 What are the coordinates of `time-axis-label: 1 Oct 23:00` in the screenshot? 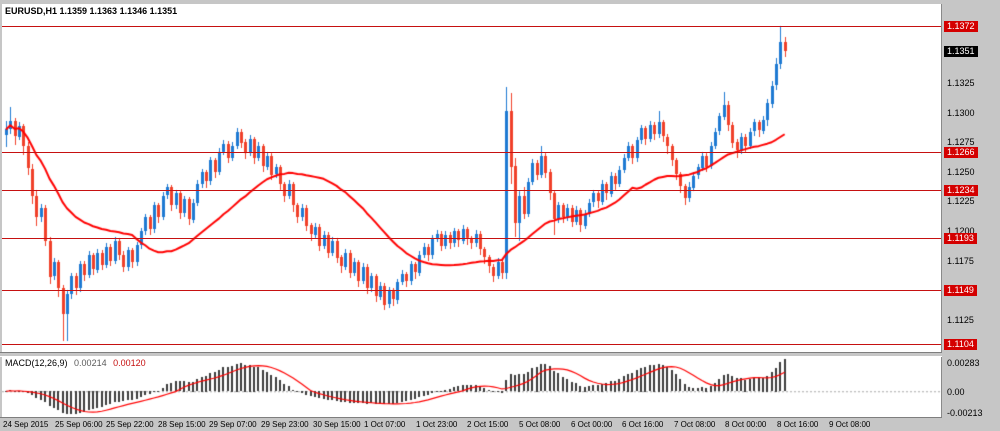 It's located at (437, 424).